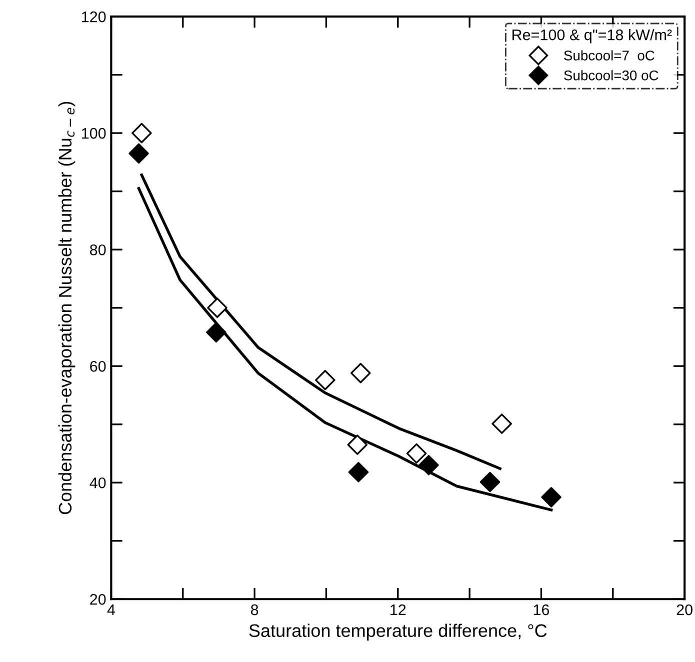 This screenshot has height=662, width=695. I want to click on x-tick-label: 8, so click(254, 610).